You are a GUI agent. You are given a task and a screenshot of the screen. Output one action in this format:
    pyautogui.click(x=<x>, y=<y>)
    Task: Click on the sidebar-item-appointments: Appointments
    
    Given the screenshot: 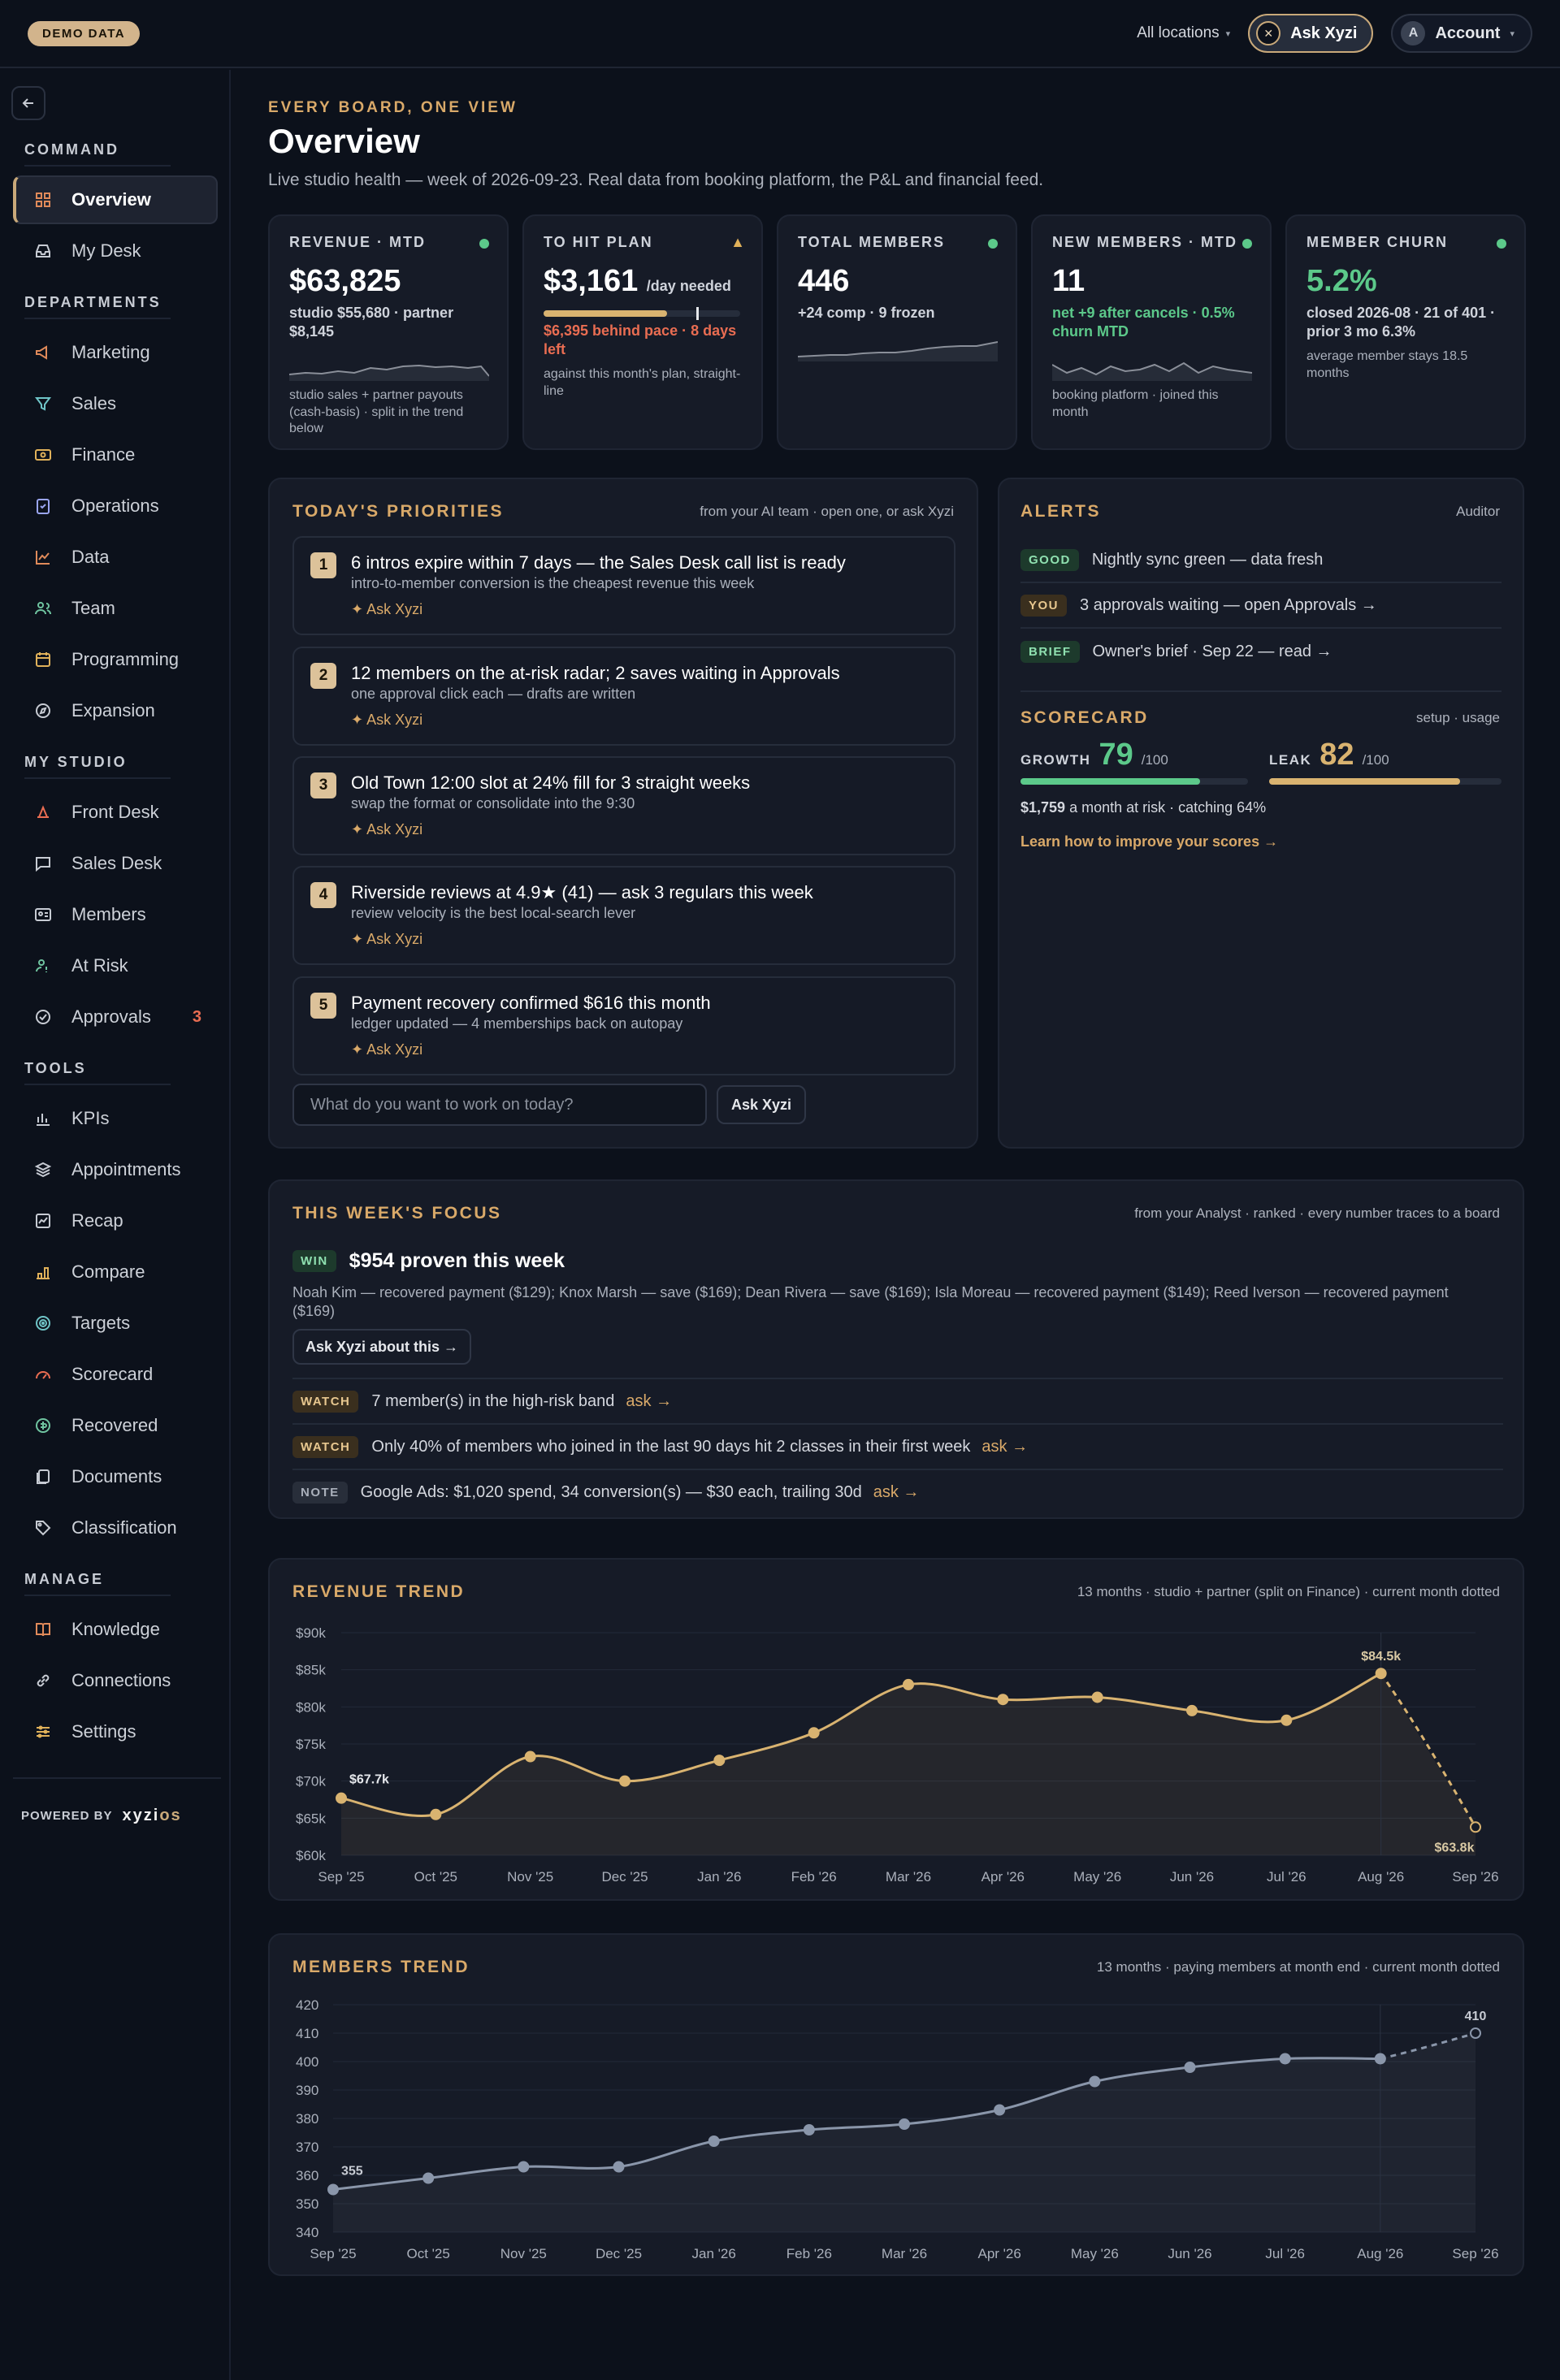 What is the action you would take?
    pyautogui.click(x=115, y=1169)
    